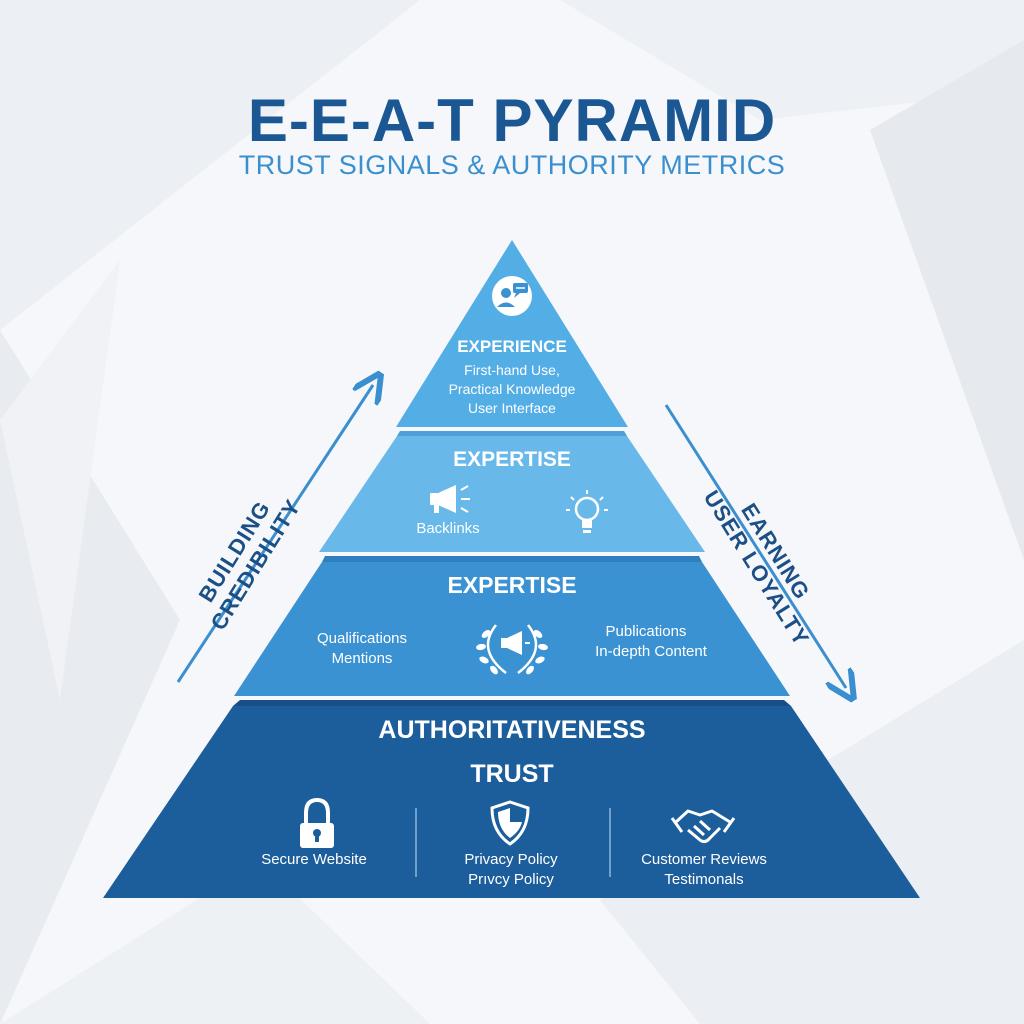 This screenshot has height=1024, width=1024. I want to click on tier-2-heading: EXPERTISE, so click(512, 459).